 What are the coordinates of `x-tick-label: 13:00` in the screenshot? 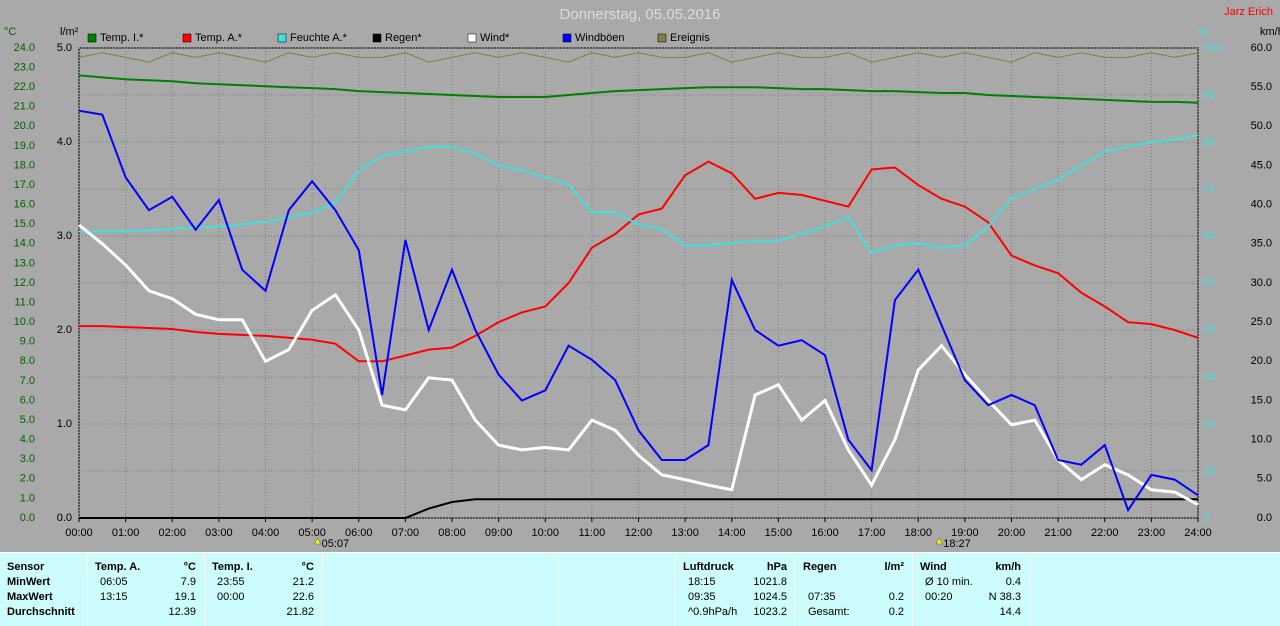 It's located at (685, 533).